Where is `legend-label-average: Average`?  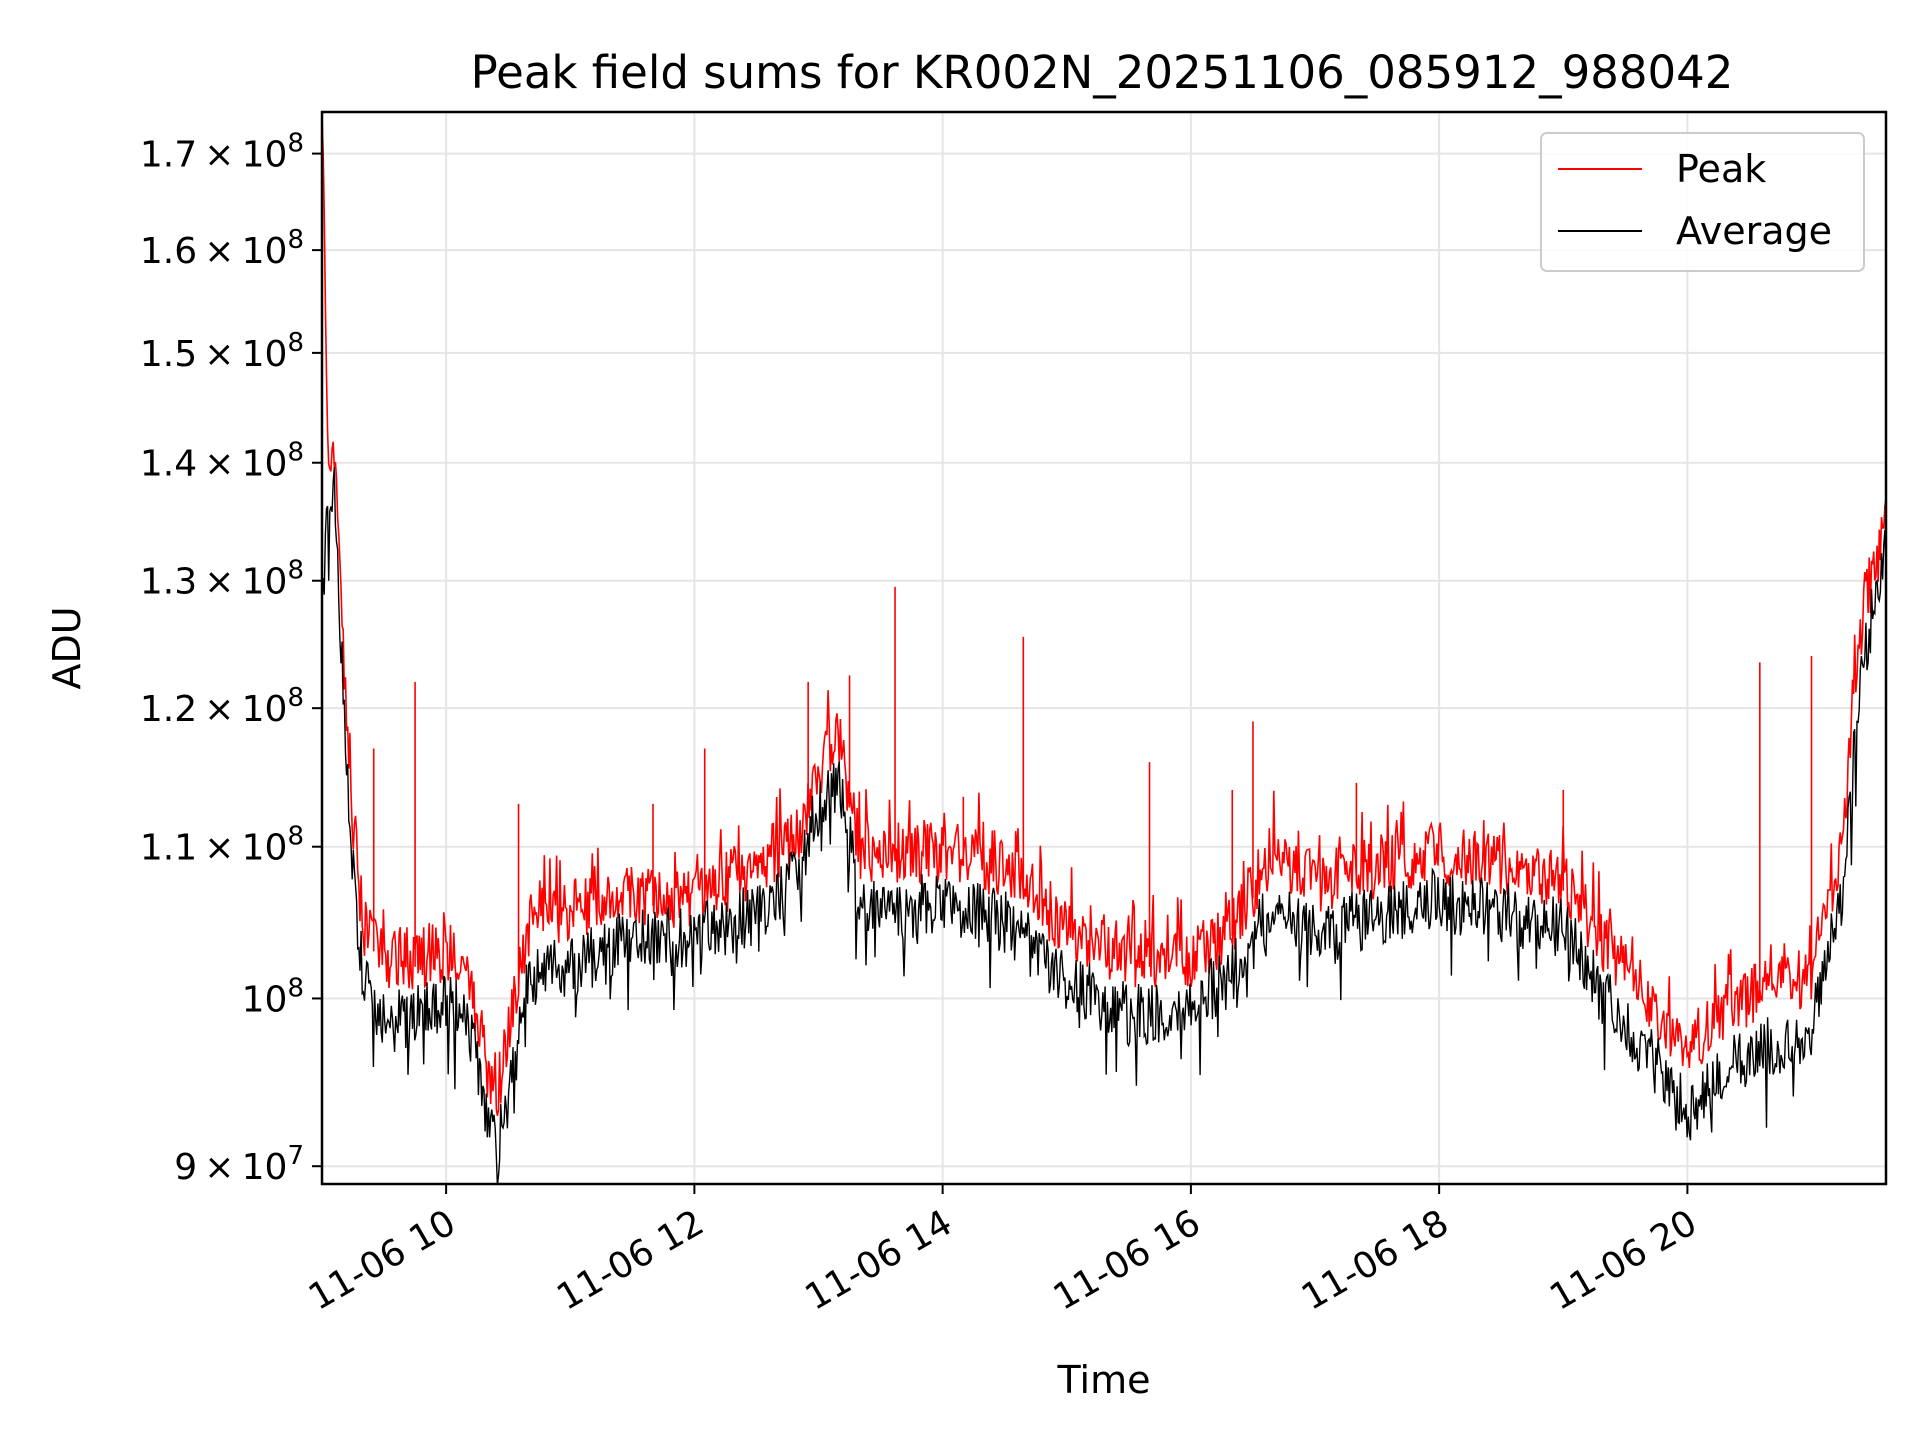 legend-label-average: Average is located at coordinates (1754, 231).